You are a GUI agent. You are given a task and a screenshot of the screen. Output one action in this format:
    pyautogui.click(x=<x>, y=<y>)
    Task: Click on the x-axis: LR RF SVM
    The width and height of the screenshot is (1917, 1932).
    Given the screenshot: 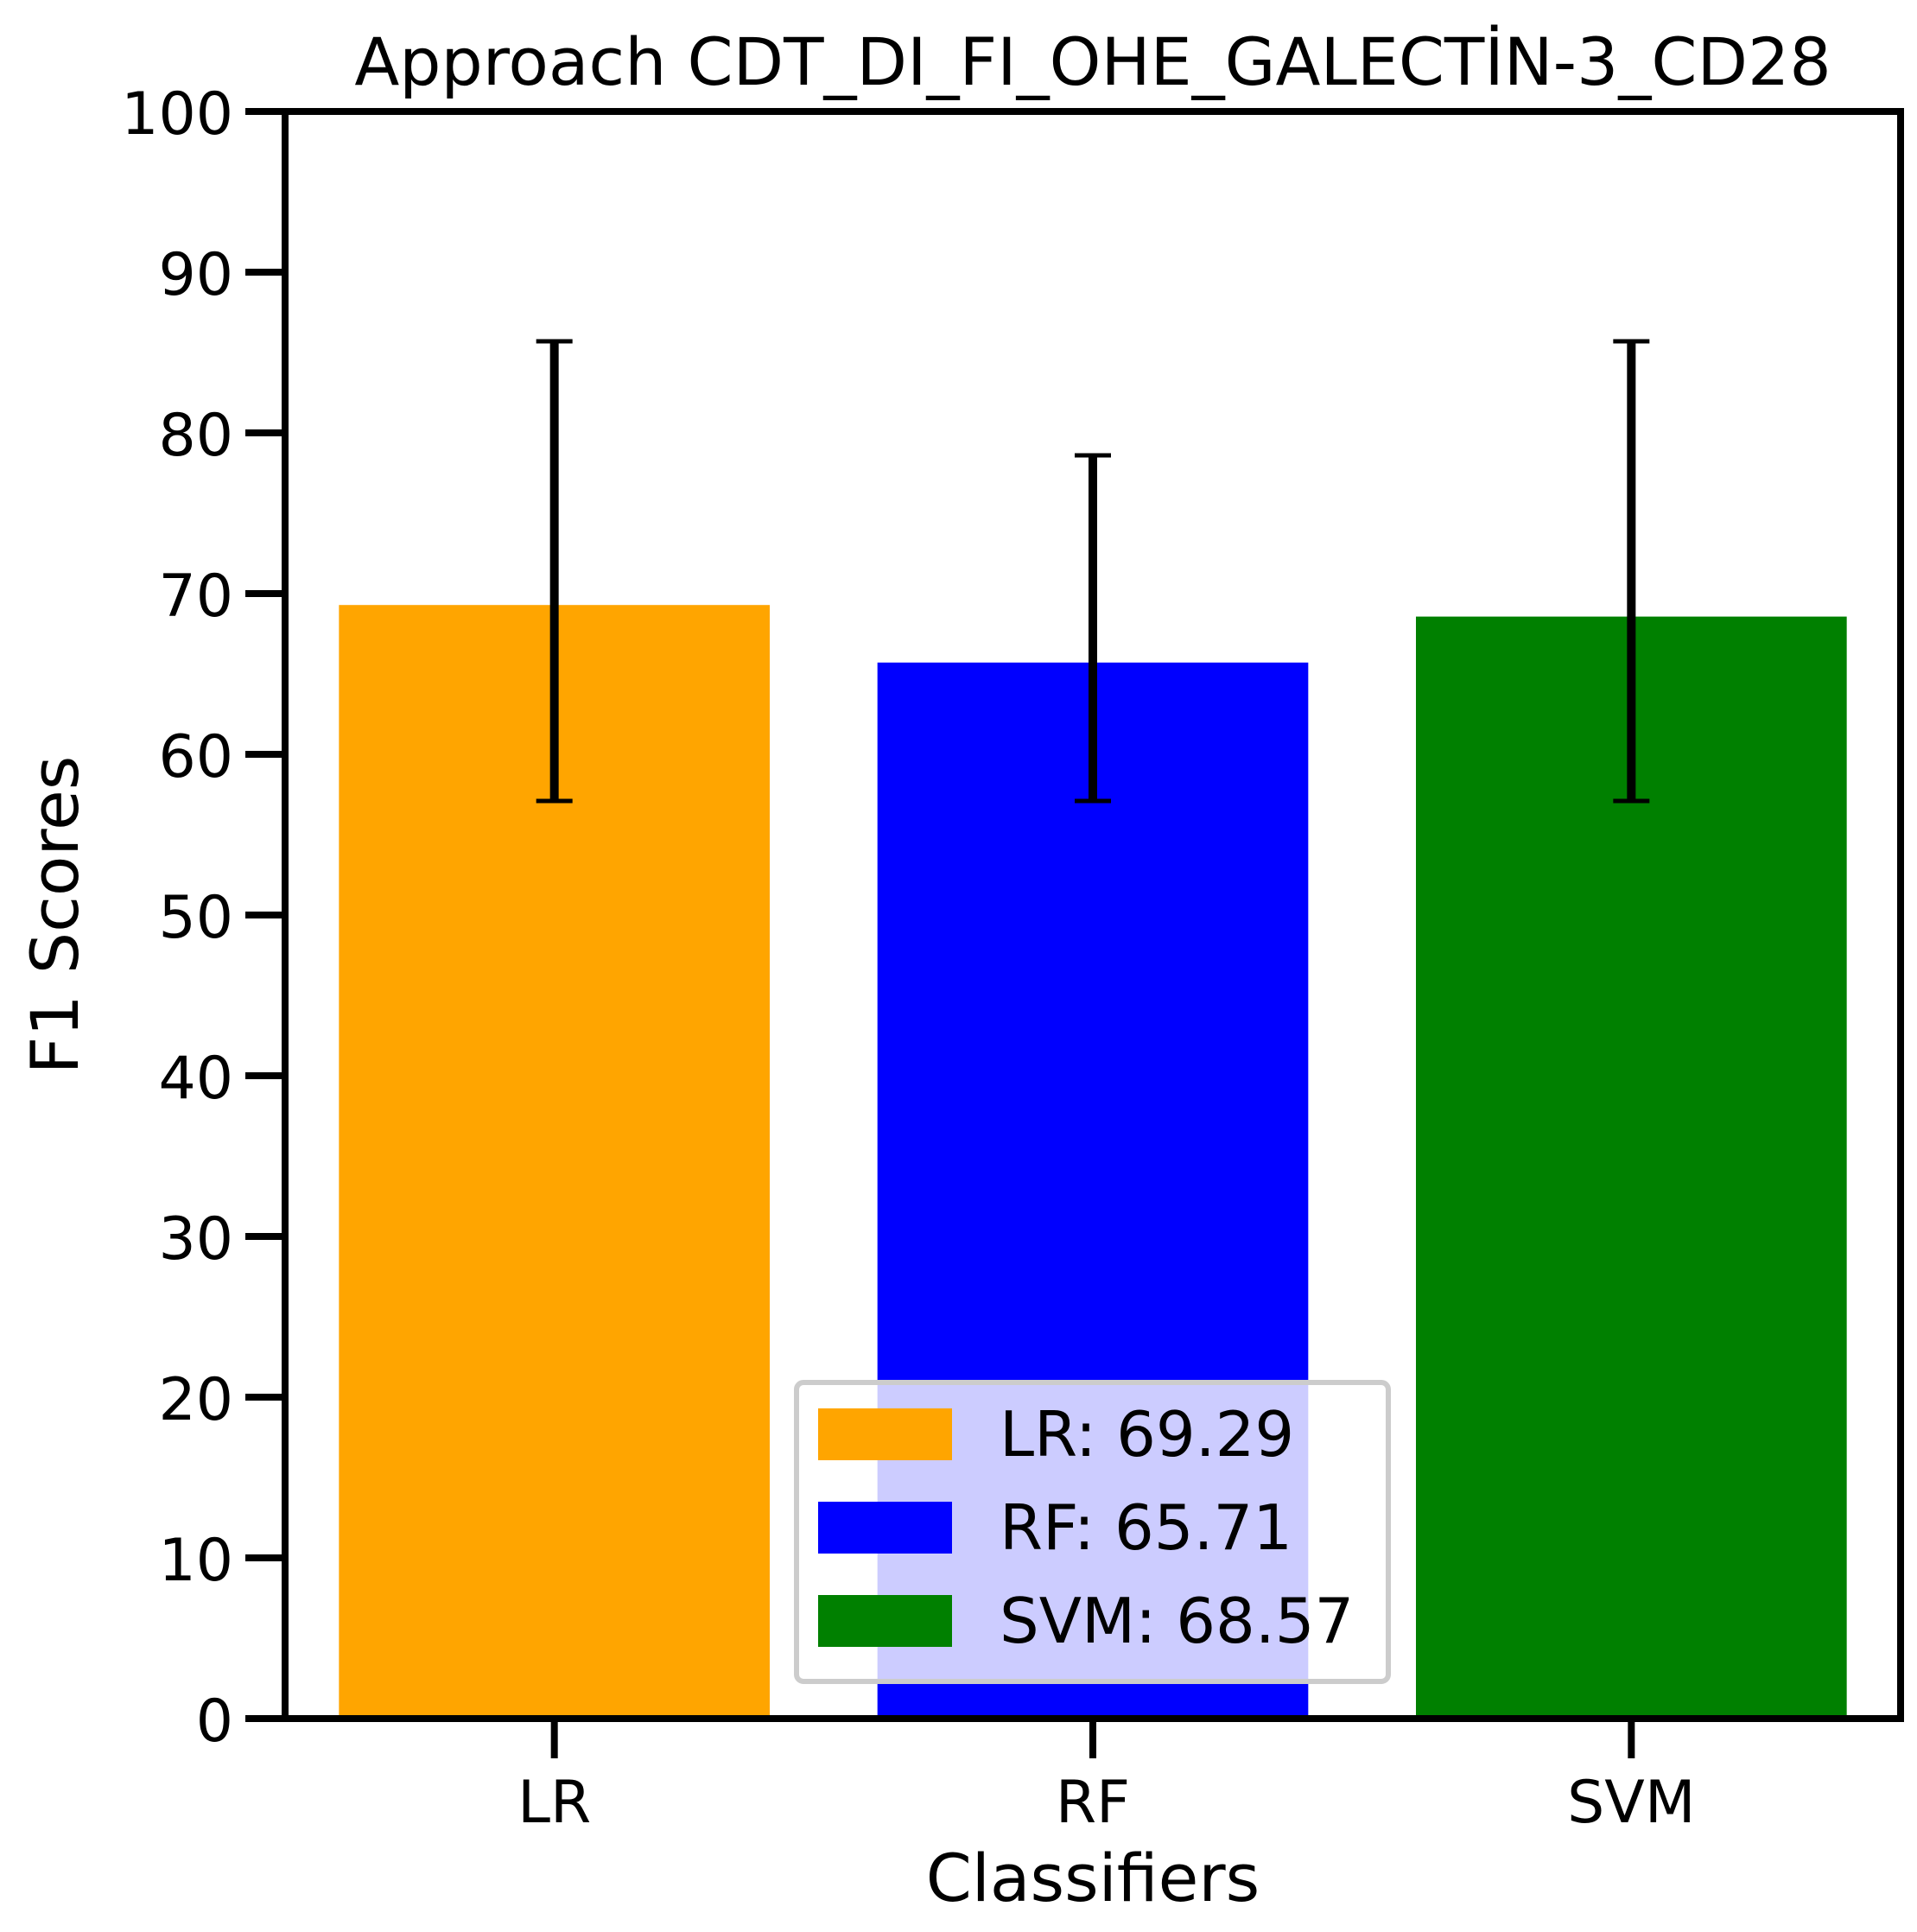 What is the action you would take?
    pyautogui.click(x=1106, y=1778)
    